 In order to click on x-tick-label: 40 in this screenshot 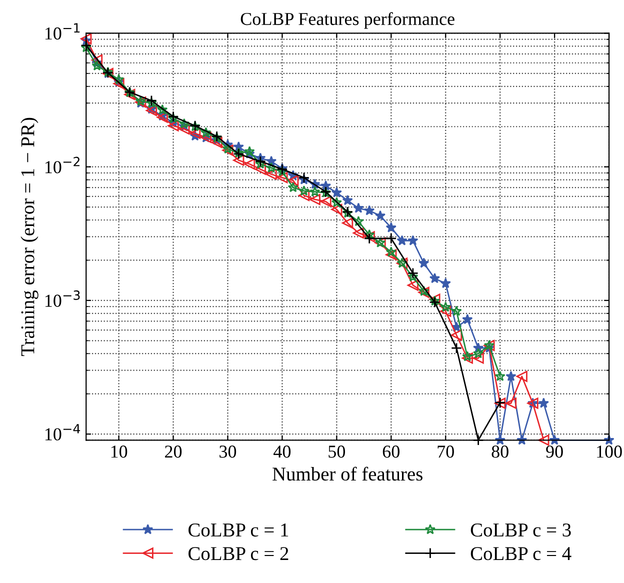, I will do `click(282, 452)`.